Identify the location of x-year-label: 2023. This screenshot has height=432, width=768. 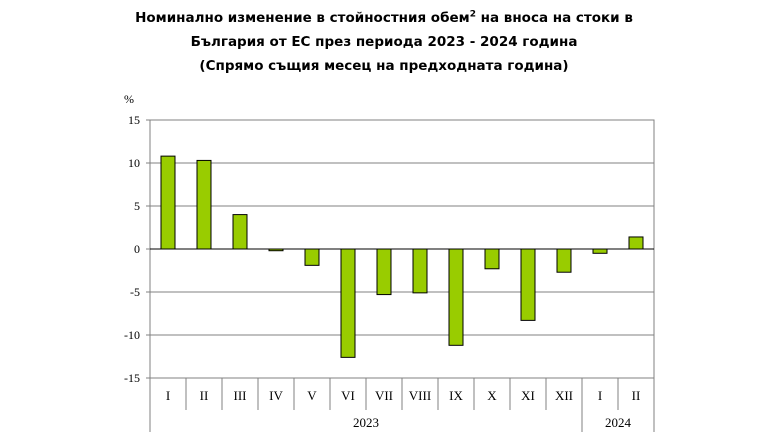
(366, 422).